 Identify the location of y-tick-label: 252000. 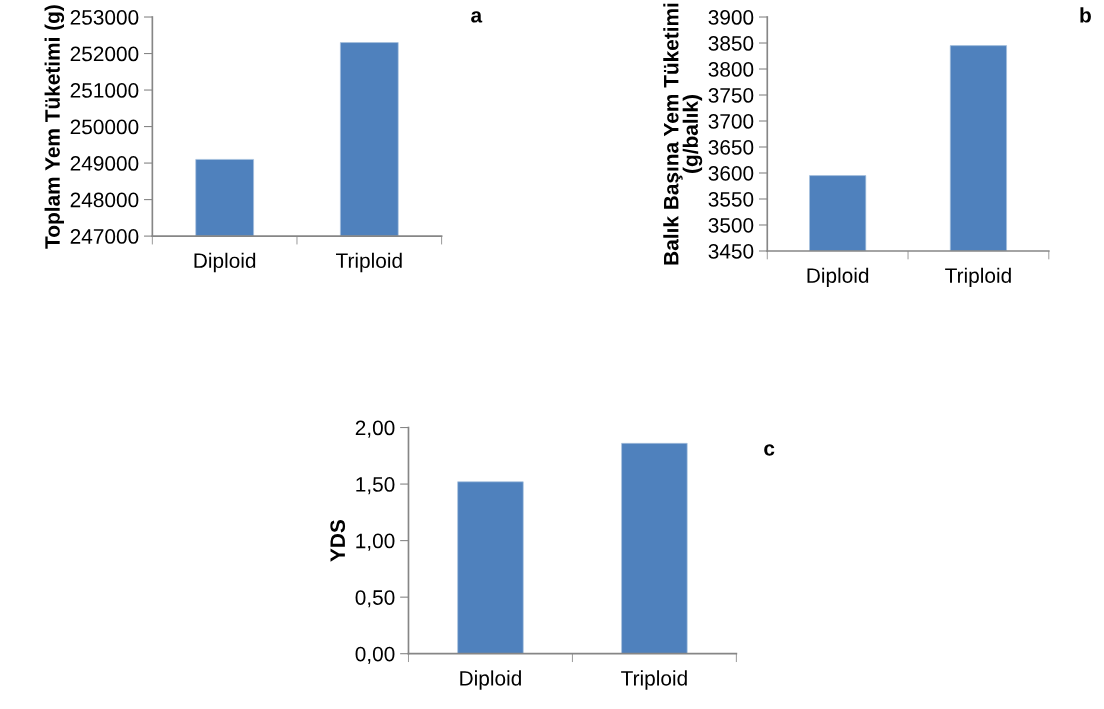
(104, 54).